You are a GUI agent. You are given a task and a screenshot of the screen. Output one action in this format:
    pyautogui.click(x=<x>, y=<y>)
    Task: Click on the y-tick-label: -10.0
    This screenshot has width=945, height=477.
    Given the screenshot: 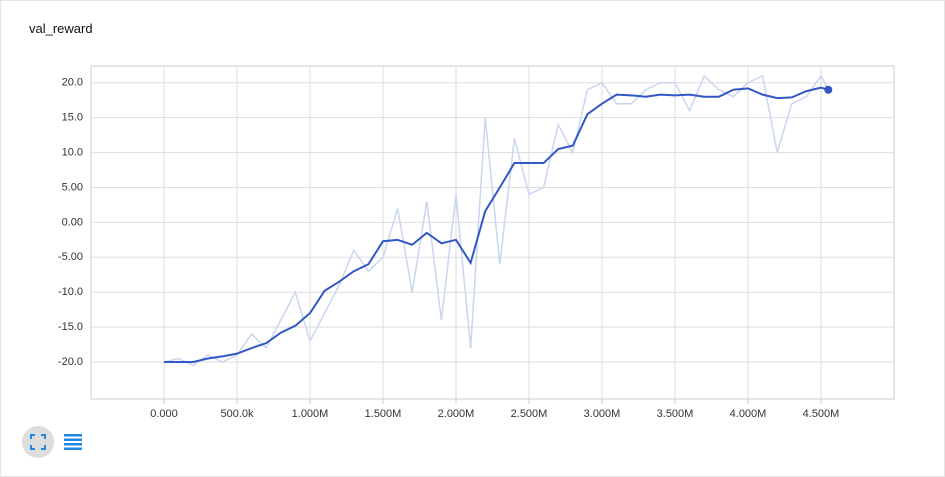 What is the action you would take?
    pyautogui.click(x=70, y=292)
    